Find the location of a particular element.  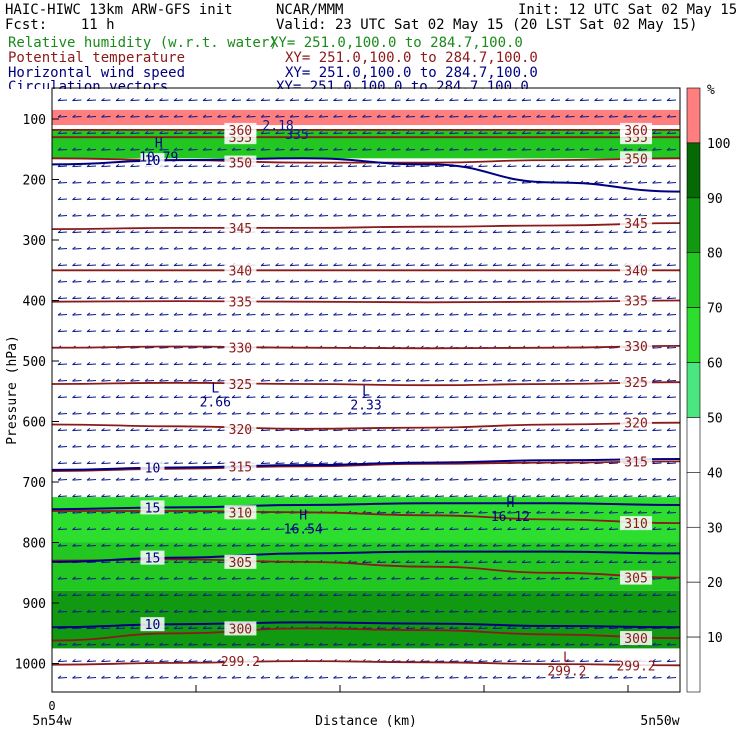

theta-label-360-0: 360 is located at coordinates (240, 131).